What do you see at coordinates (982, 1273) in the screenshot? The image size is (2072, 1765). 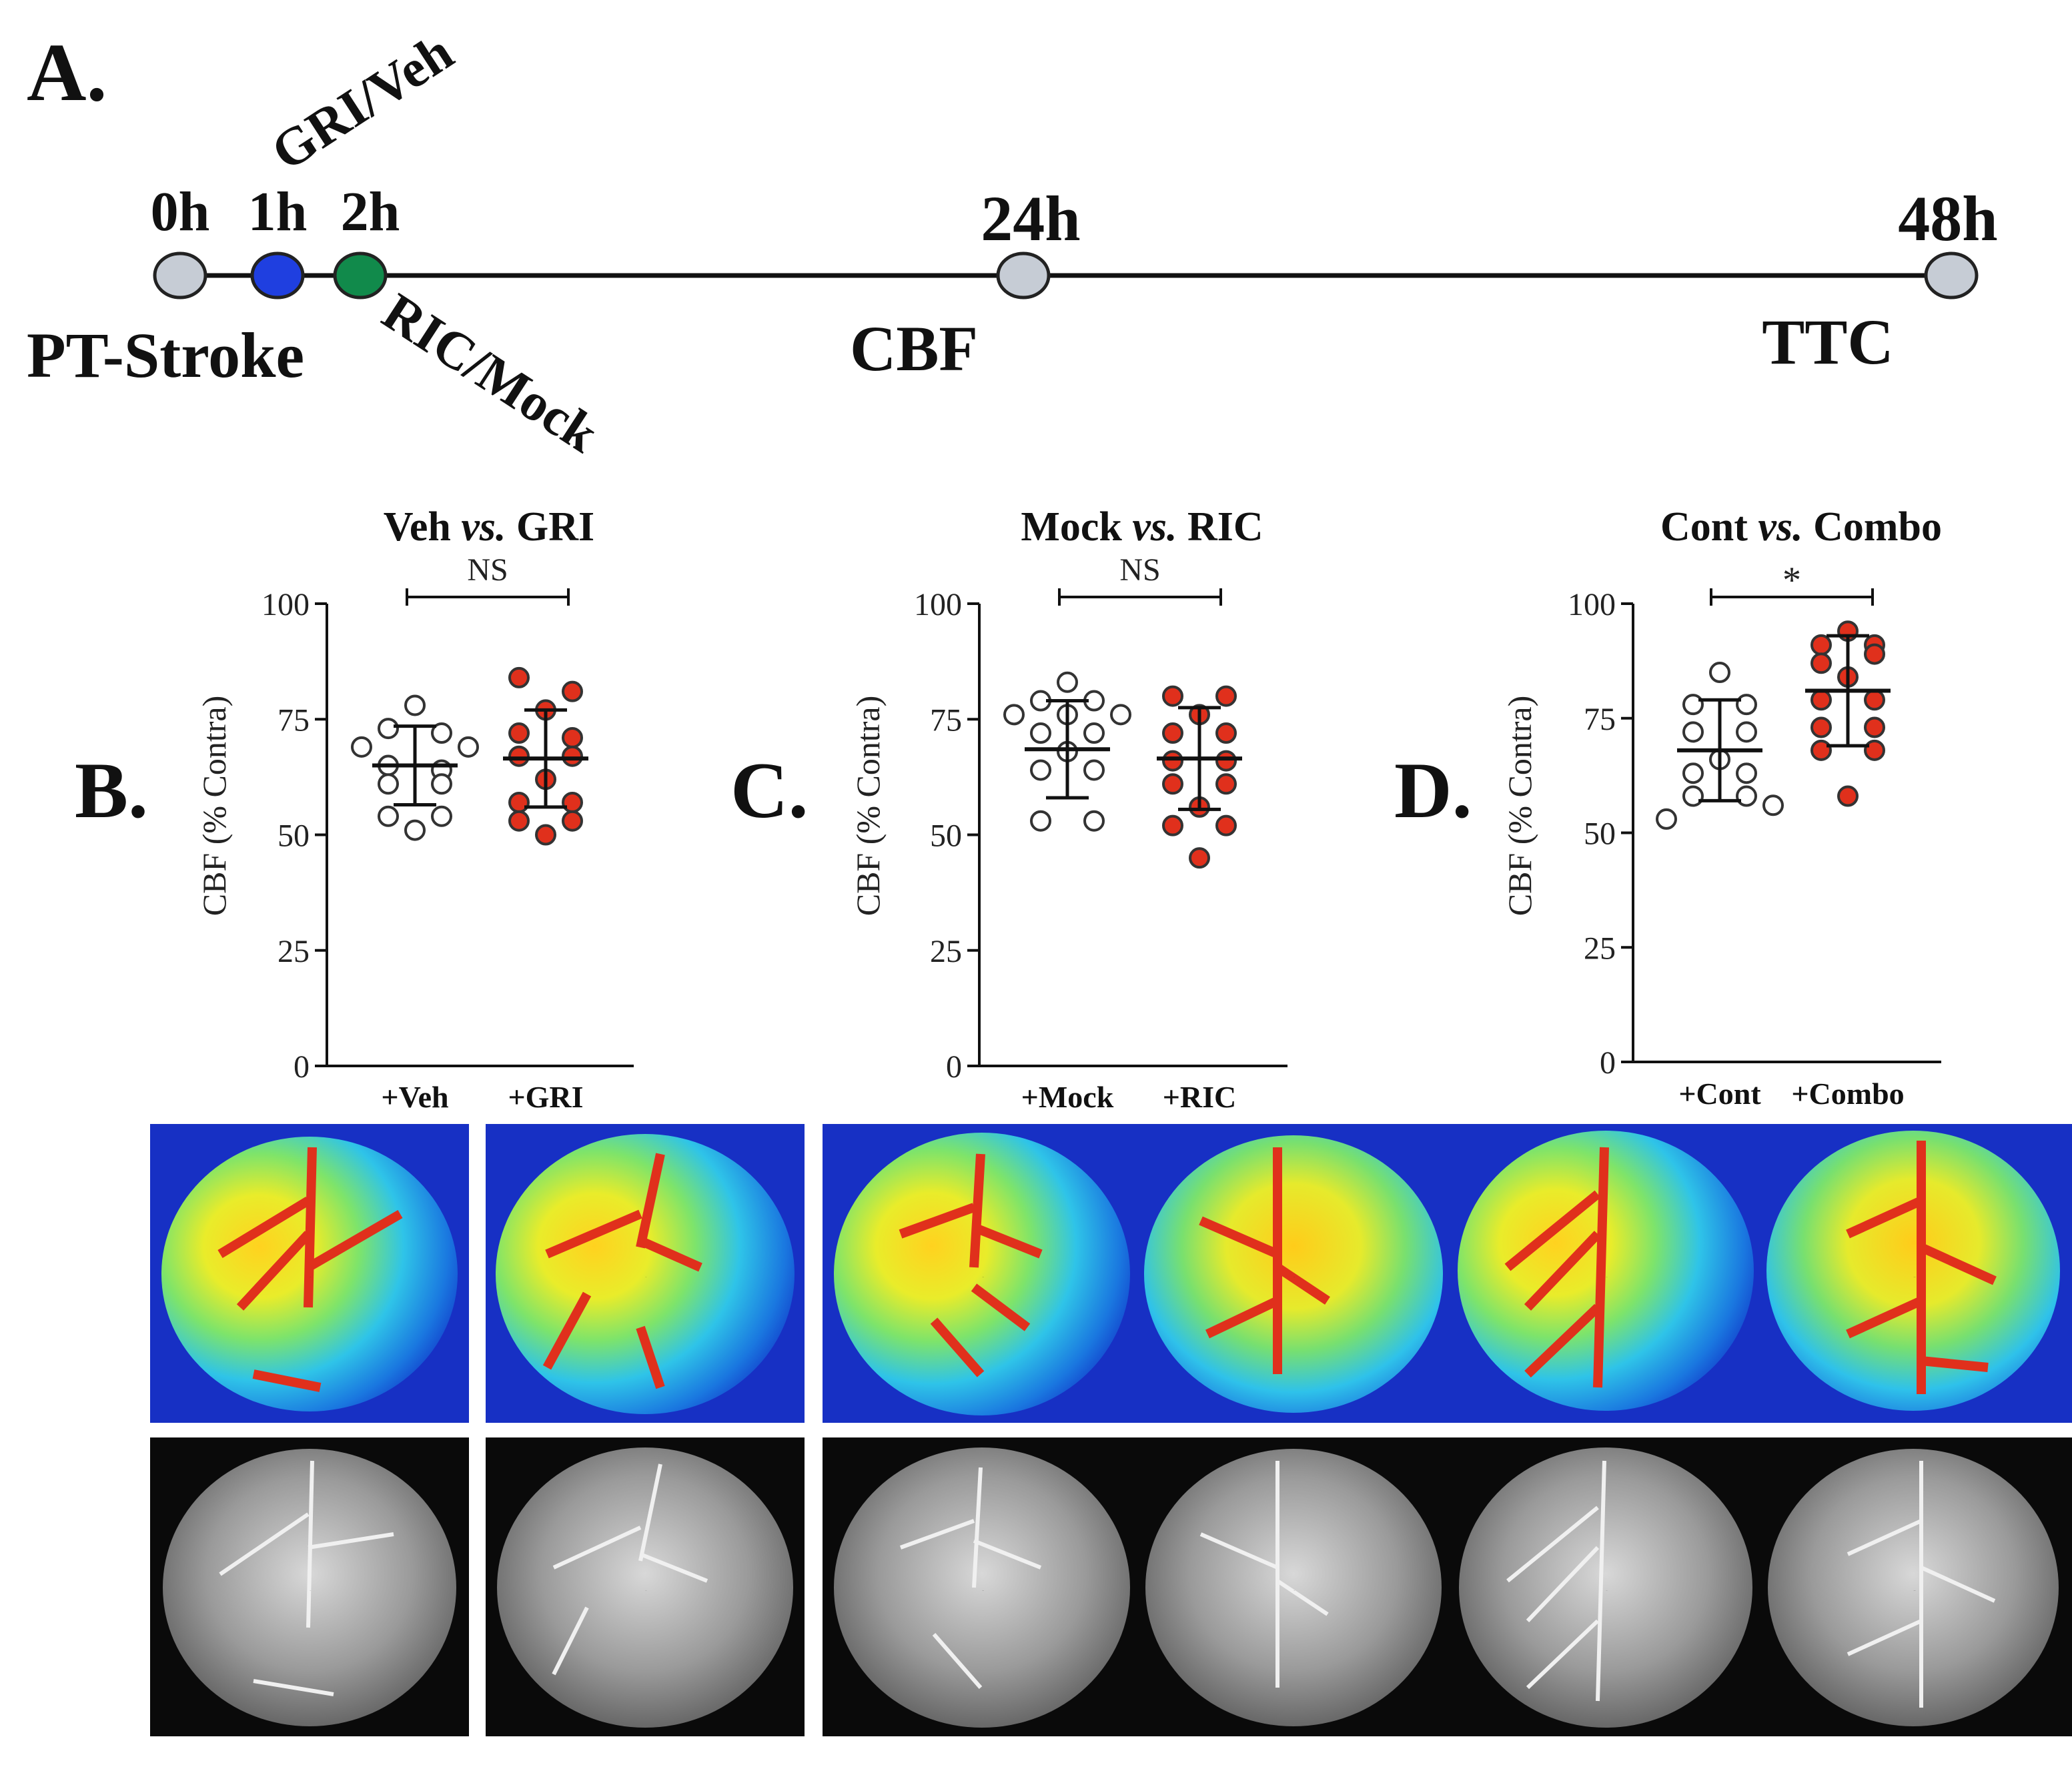 I see `cbf-map-image: +Mock` at bounding box center [982, 1273].